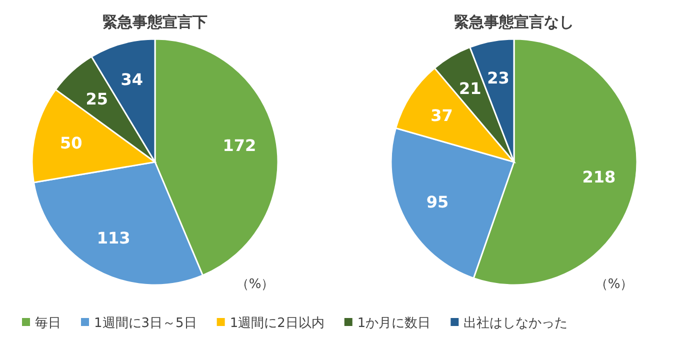  Describe the element at coordinates (277, 323) in the screenshot. I see `legend-label: 1週間に2日以内` at that location.